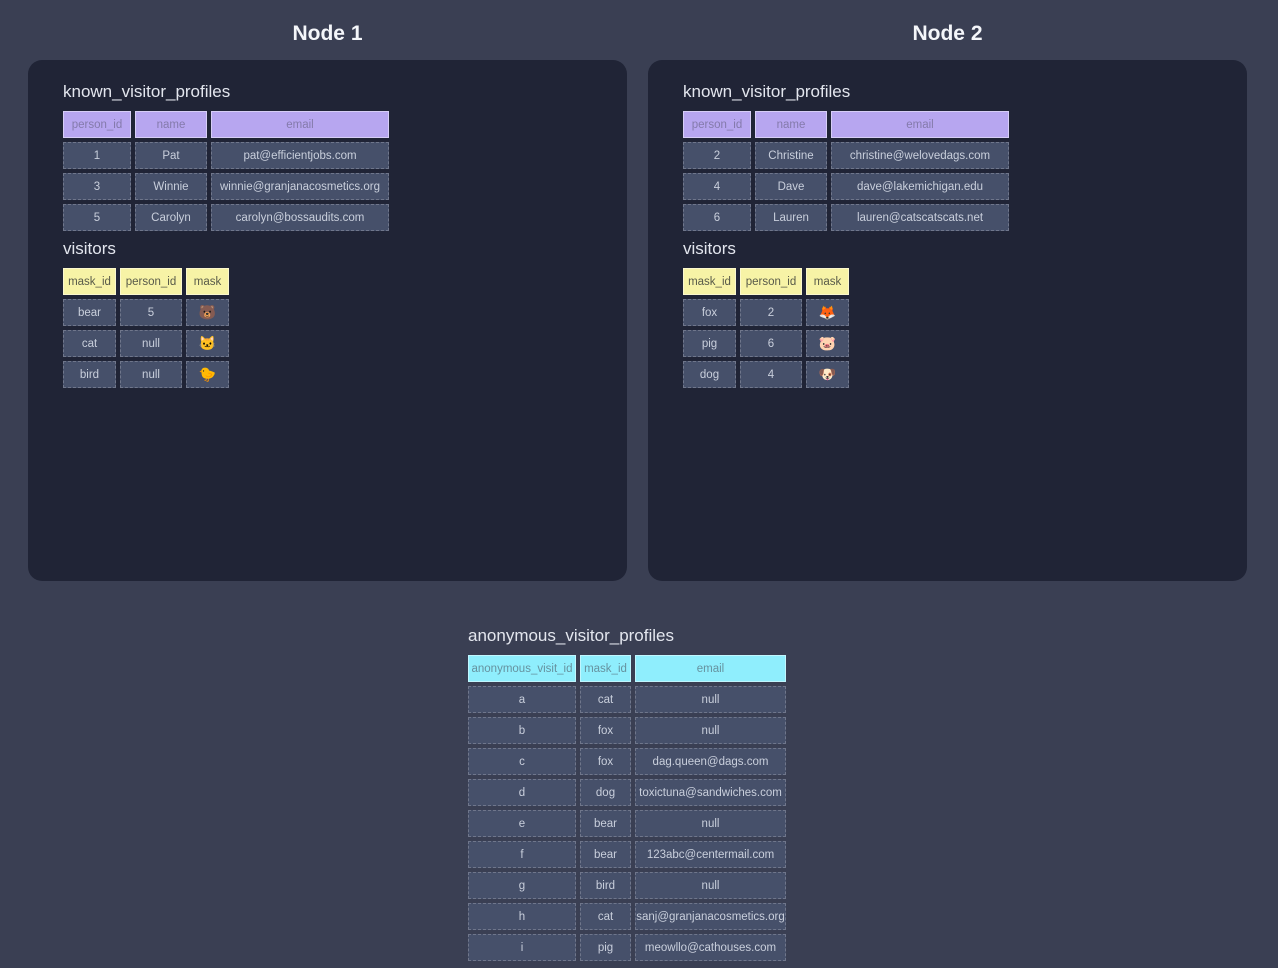 This screenshot has width=1278, height=968. I want to click on table-row: bird null 🐤, so click(335, 374).